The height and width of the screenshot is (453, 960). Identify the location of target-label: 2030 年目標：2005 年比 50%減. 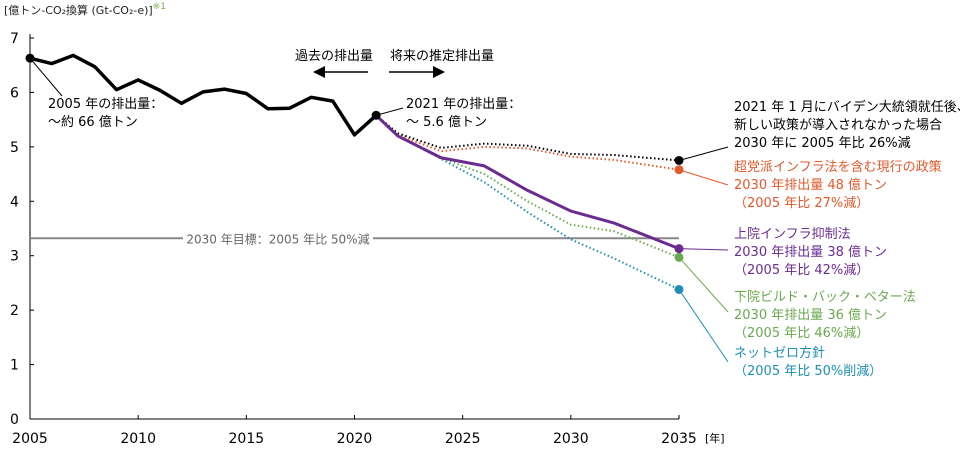
(277, 238).